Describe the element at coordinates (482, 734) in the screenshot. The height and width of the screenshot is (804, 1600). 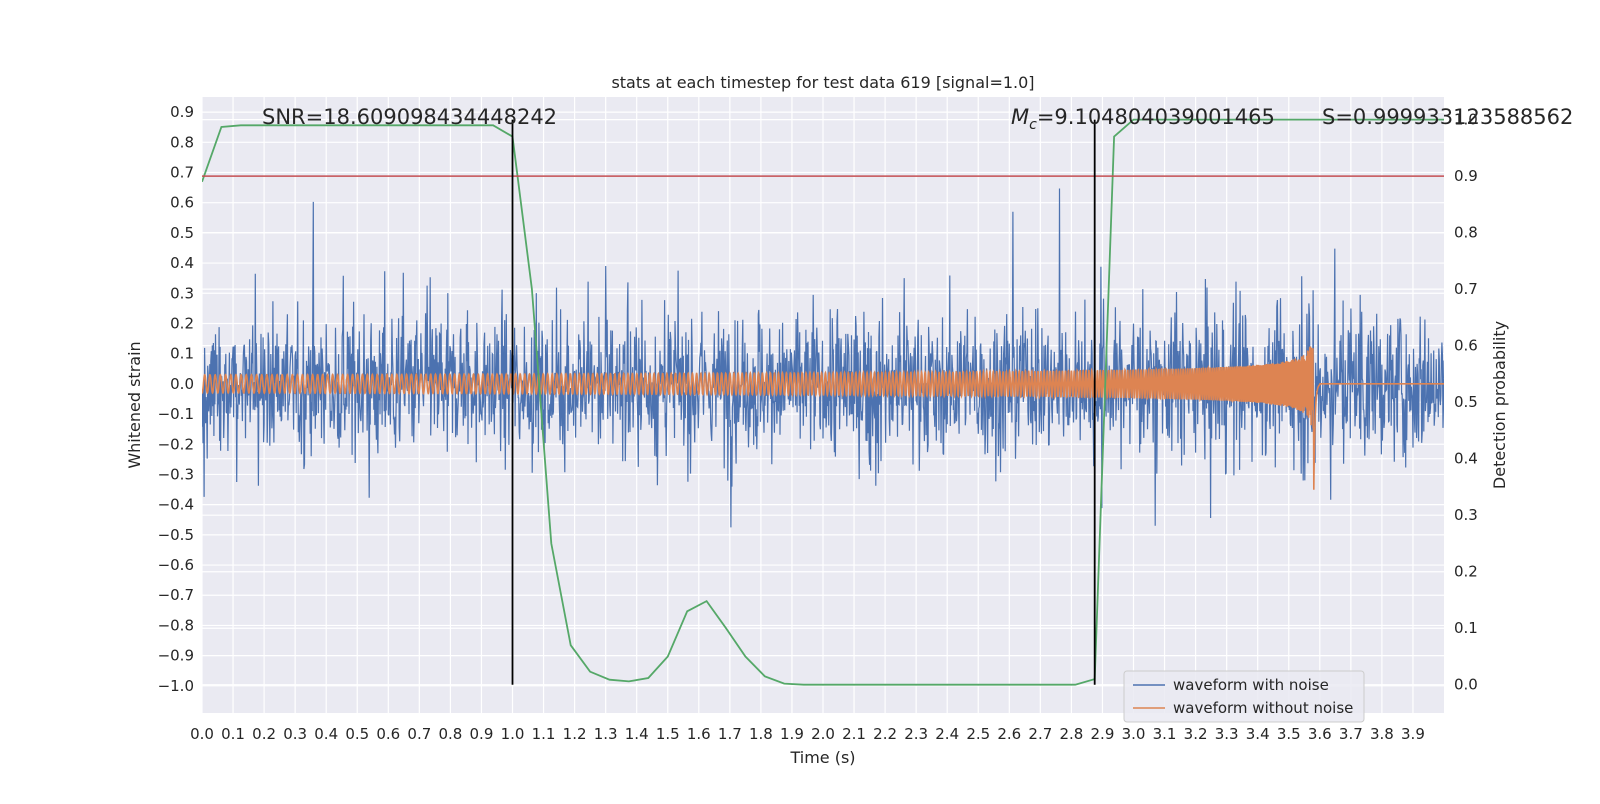
I see `x-tick-label: 0.9` at that location.